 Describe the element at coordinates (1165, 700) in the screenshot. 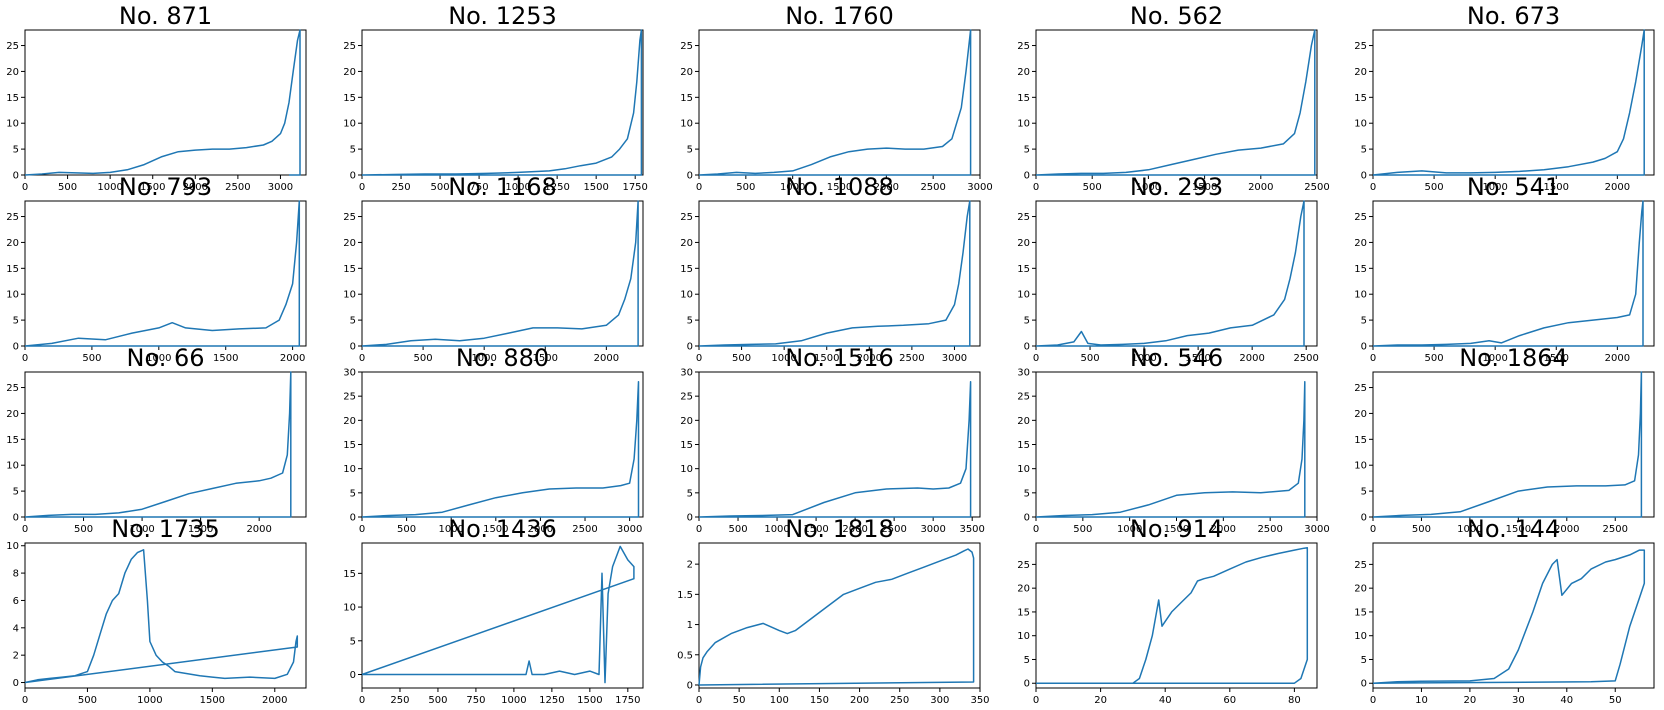

I see `x-tick-label: 40` at that location.